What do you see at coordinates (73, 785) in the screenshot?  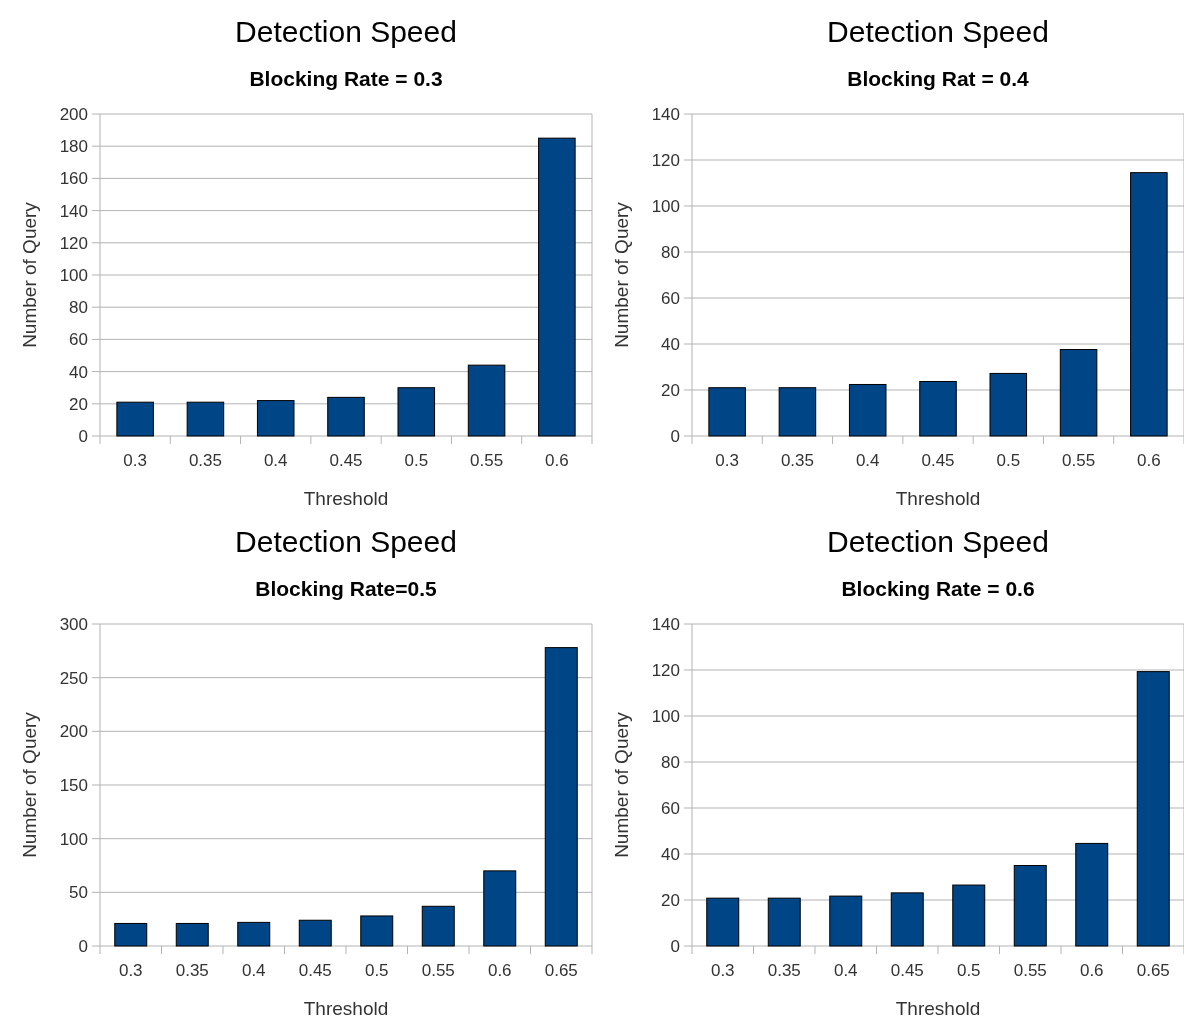 I see `y-tick-label: 150` at bounding box center [73, 785].